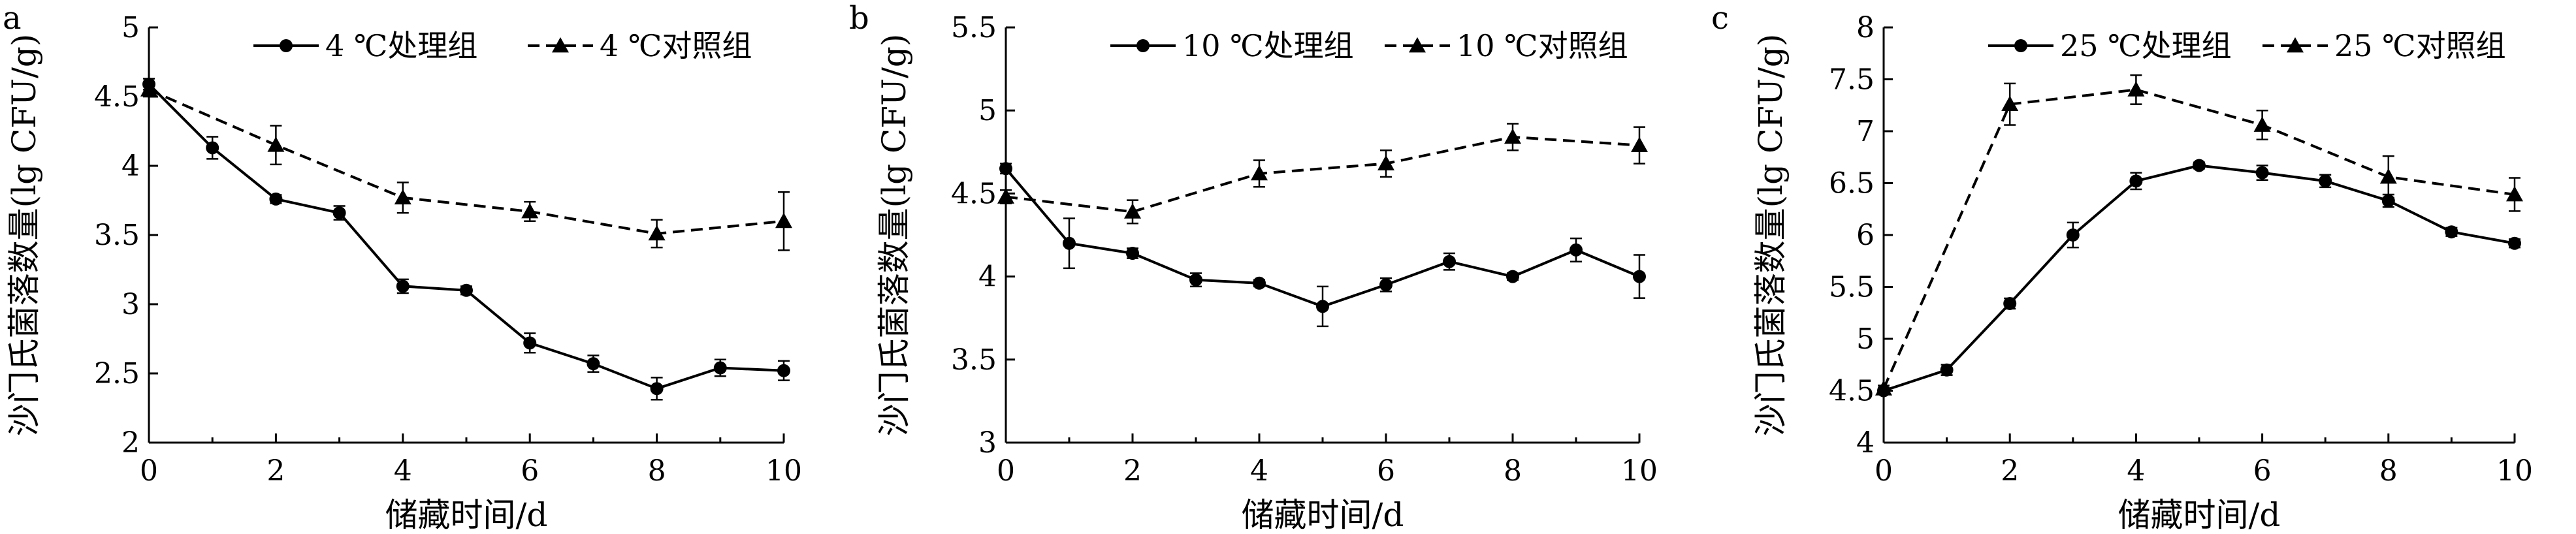  Describe the element at coordinates (1542, 45) in the screenshot. I see `legend-label-control: 10 ℃对照组` at that location.